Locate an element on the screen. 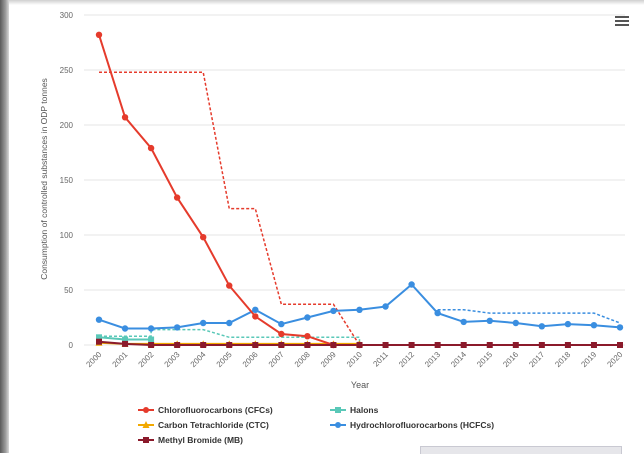  x-tick-label: 2007 is located at coordinates (276, 359).